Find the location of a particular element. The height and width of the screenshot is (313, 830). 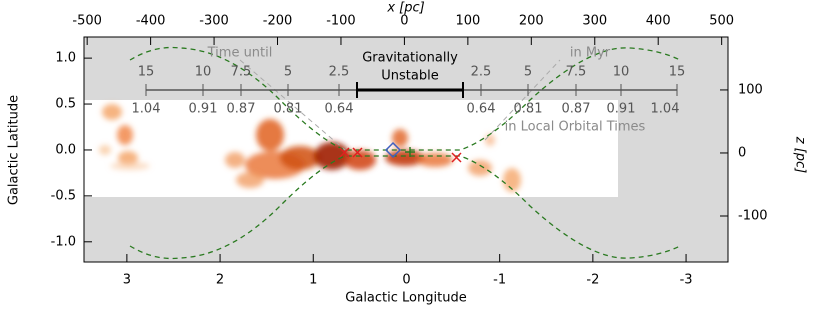

markers is located at coordinates (400, 152).